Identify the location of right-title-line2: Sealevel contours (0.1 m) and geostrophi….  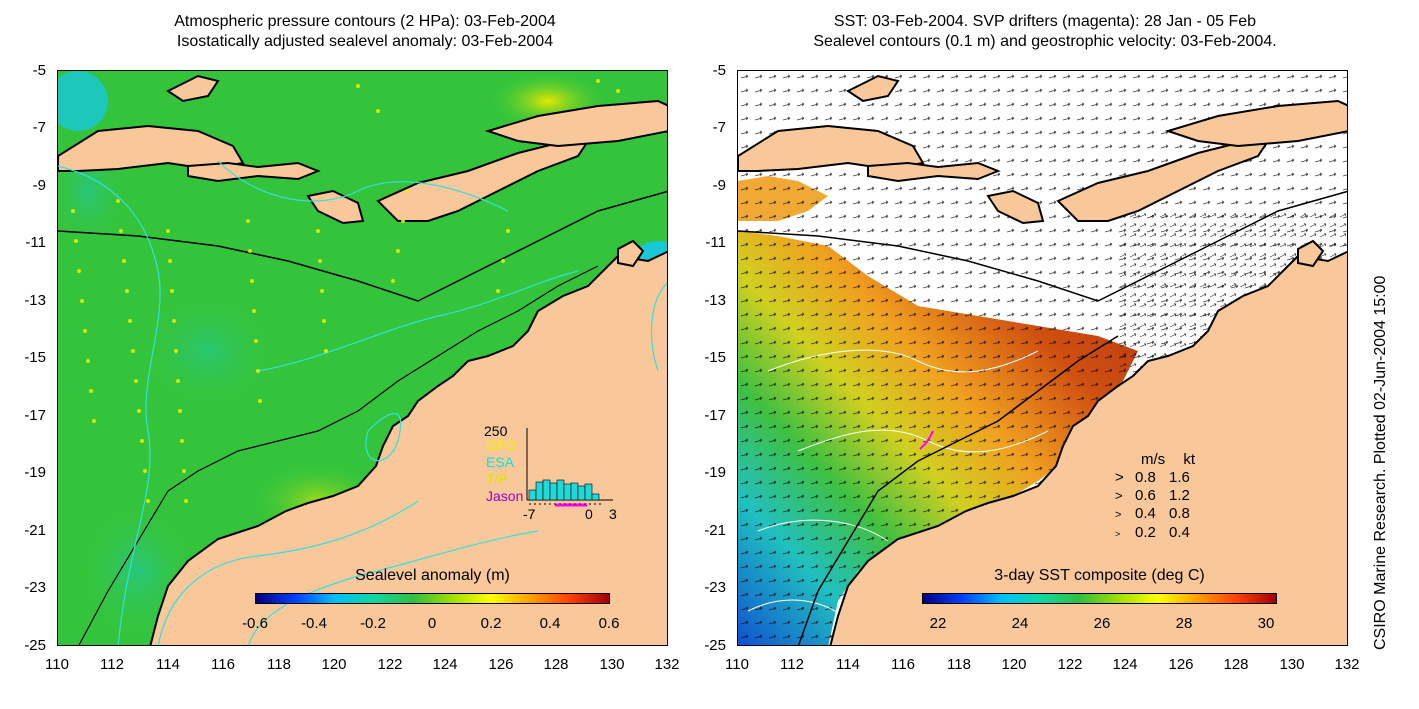
(1045, 41).